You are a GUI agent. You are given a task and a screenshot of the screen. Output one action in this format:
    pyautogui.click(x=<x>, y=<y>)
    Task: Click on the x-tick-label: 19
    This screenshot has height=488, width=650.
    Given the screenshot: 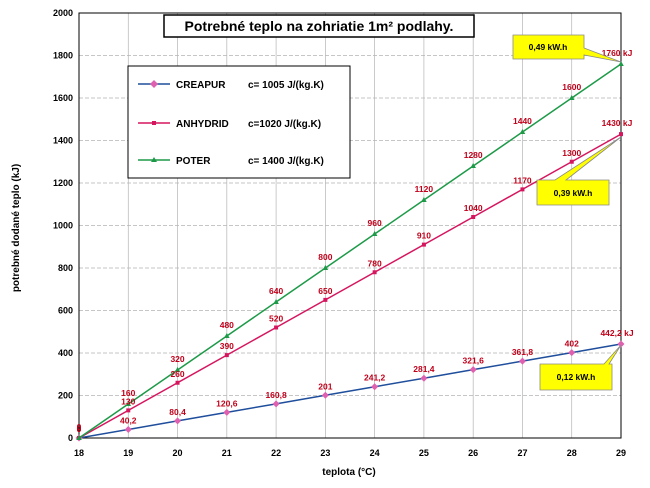 What is the action you would take?
    pyautogui.click(x=128, y=453)
    